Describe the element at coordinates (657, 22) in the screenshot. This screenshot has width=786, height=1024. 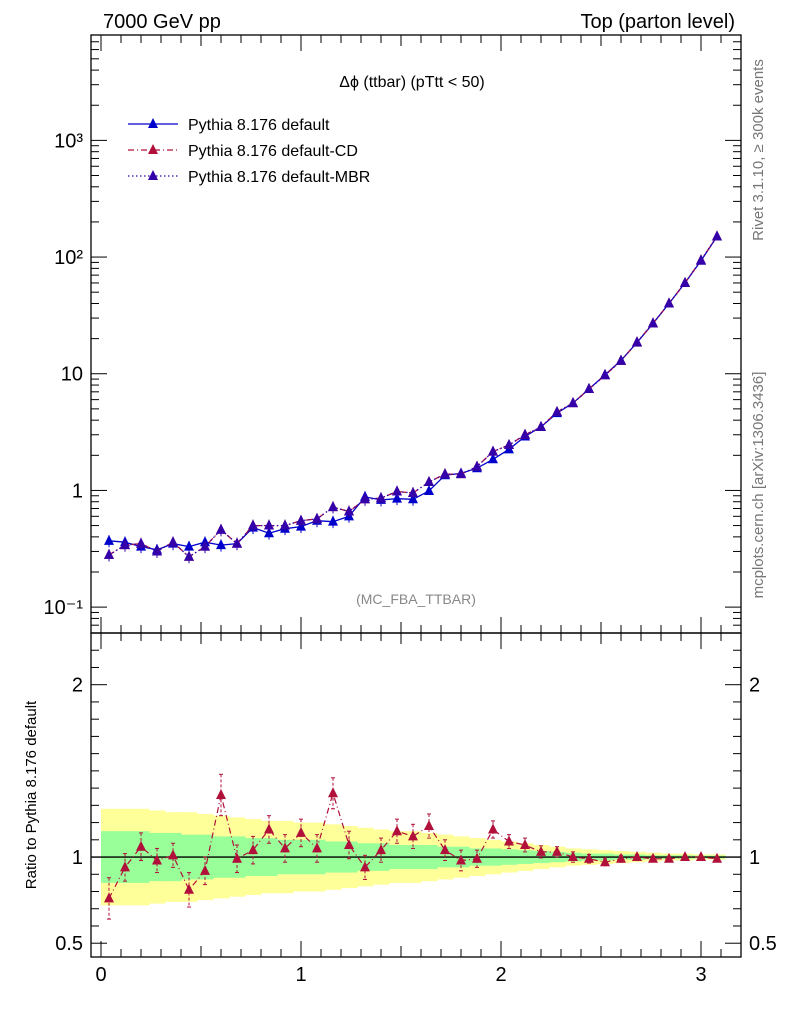
I see `header-right: Top (parton level)` at that location.